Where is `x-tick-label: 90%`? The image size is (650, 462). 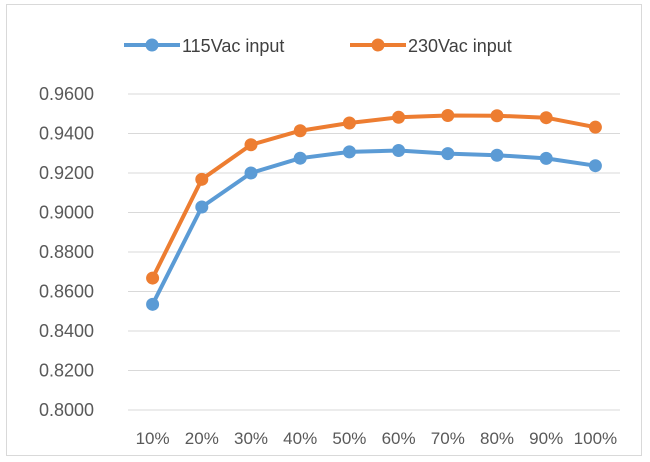 x-tick-label: 90% is located at coordinates (546, 438).